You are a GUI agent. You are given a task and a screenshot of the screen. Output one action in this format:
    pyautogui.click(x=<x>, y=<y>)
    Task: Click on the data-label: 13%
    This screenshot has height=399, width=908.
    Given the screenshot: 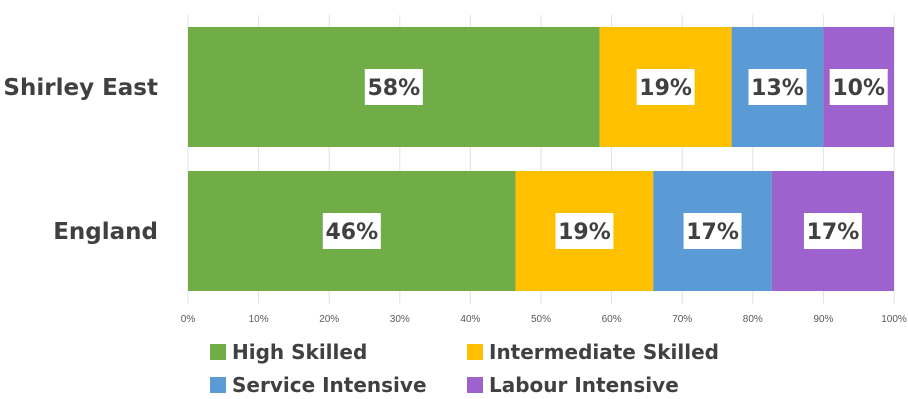 What is the action you would take?
    pyautogui.click(x=777, y=88)
    